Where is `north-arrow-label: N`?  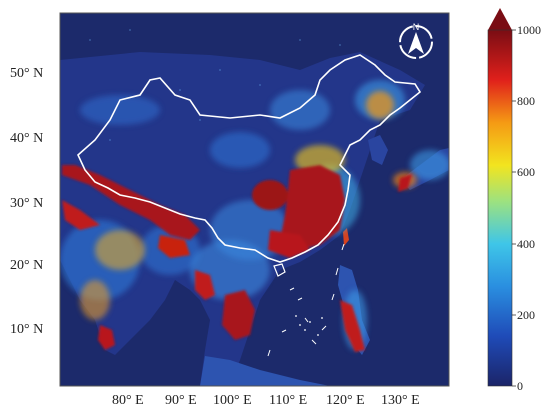
north-arrow-label: N is located at coordinates (416, 27).